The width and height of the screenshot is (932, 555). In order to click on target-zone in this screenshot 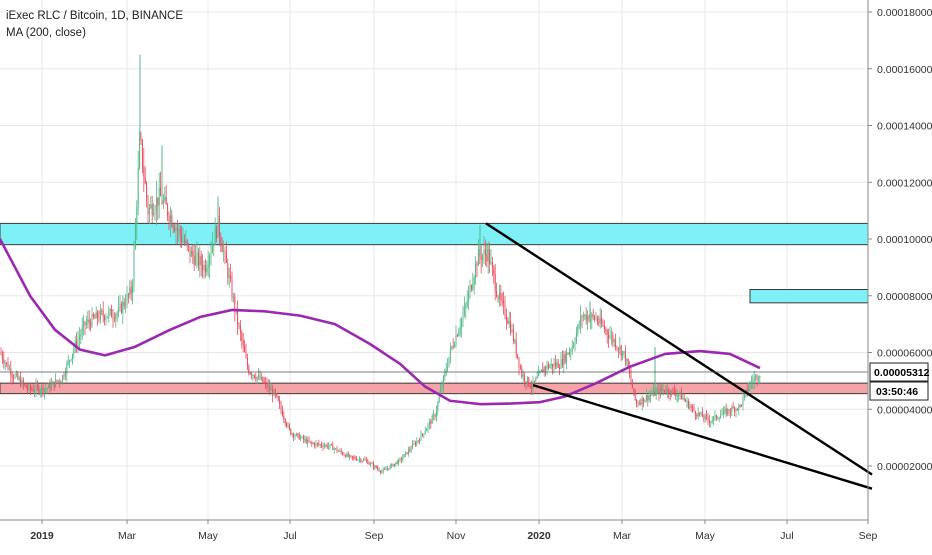, I will do `click(809, 296)`.